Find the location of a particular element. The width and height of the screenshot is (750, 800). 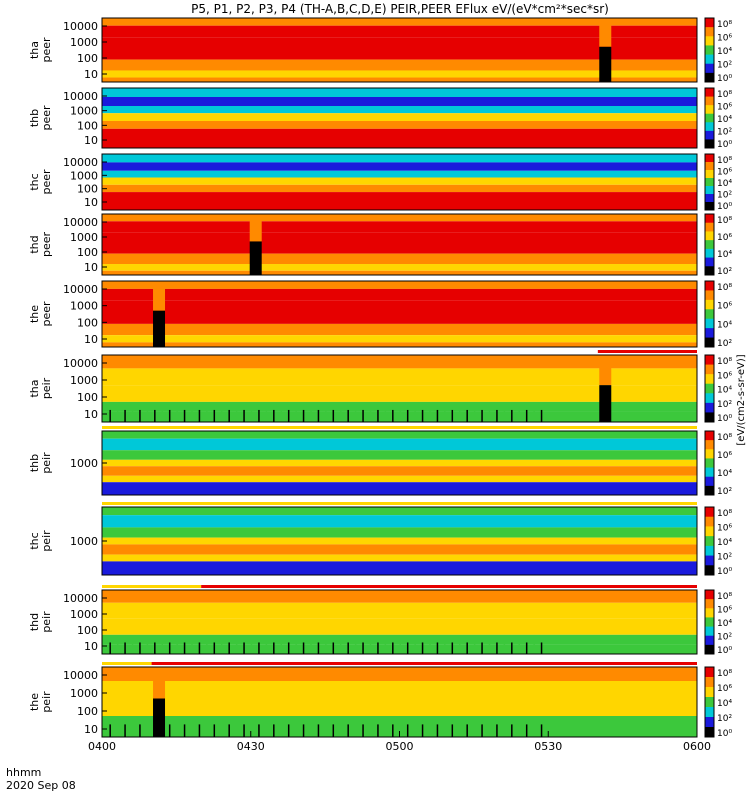

date-label: 2020 Sep 08 is located at coordinates (41, 785).